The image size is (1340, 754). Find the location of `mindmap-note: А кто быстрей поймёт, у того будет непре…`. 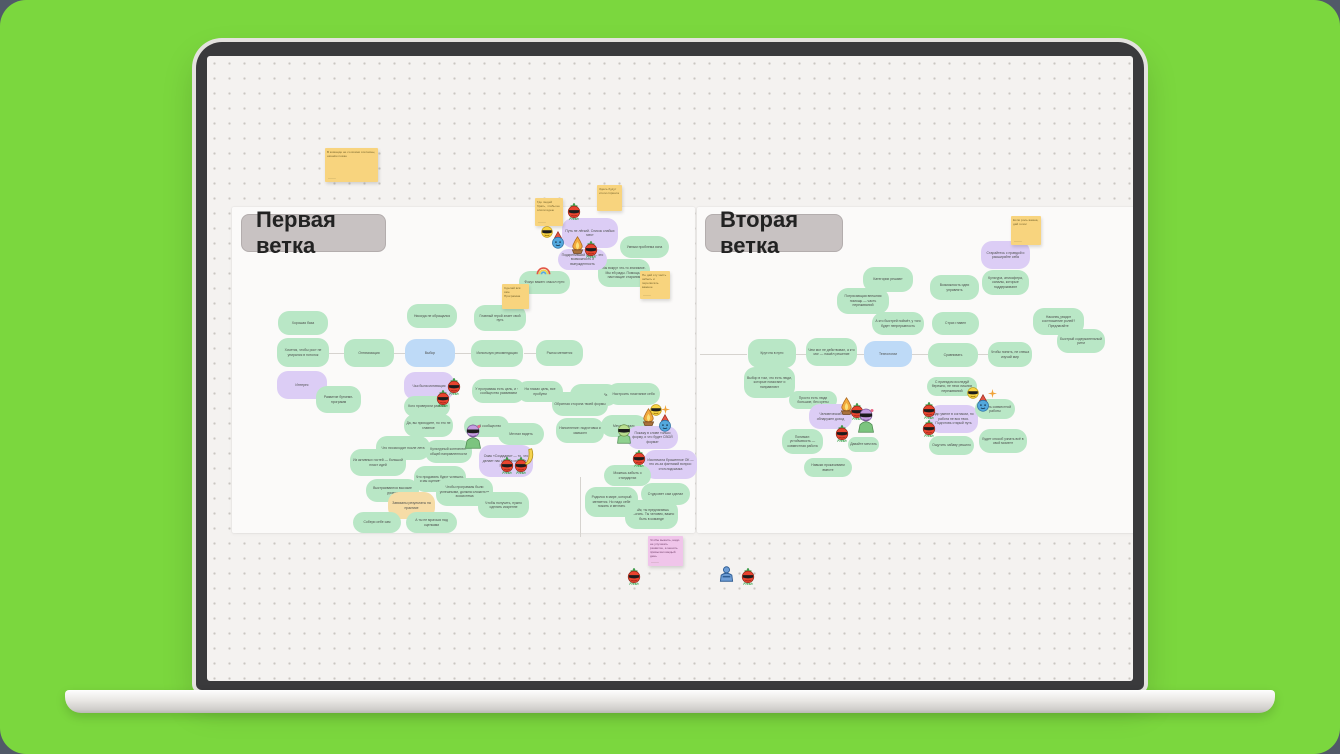

mindmap-note: А кто быстрей поймёт, у того будет непре… is located at coordinates (898, 323).